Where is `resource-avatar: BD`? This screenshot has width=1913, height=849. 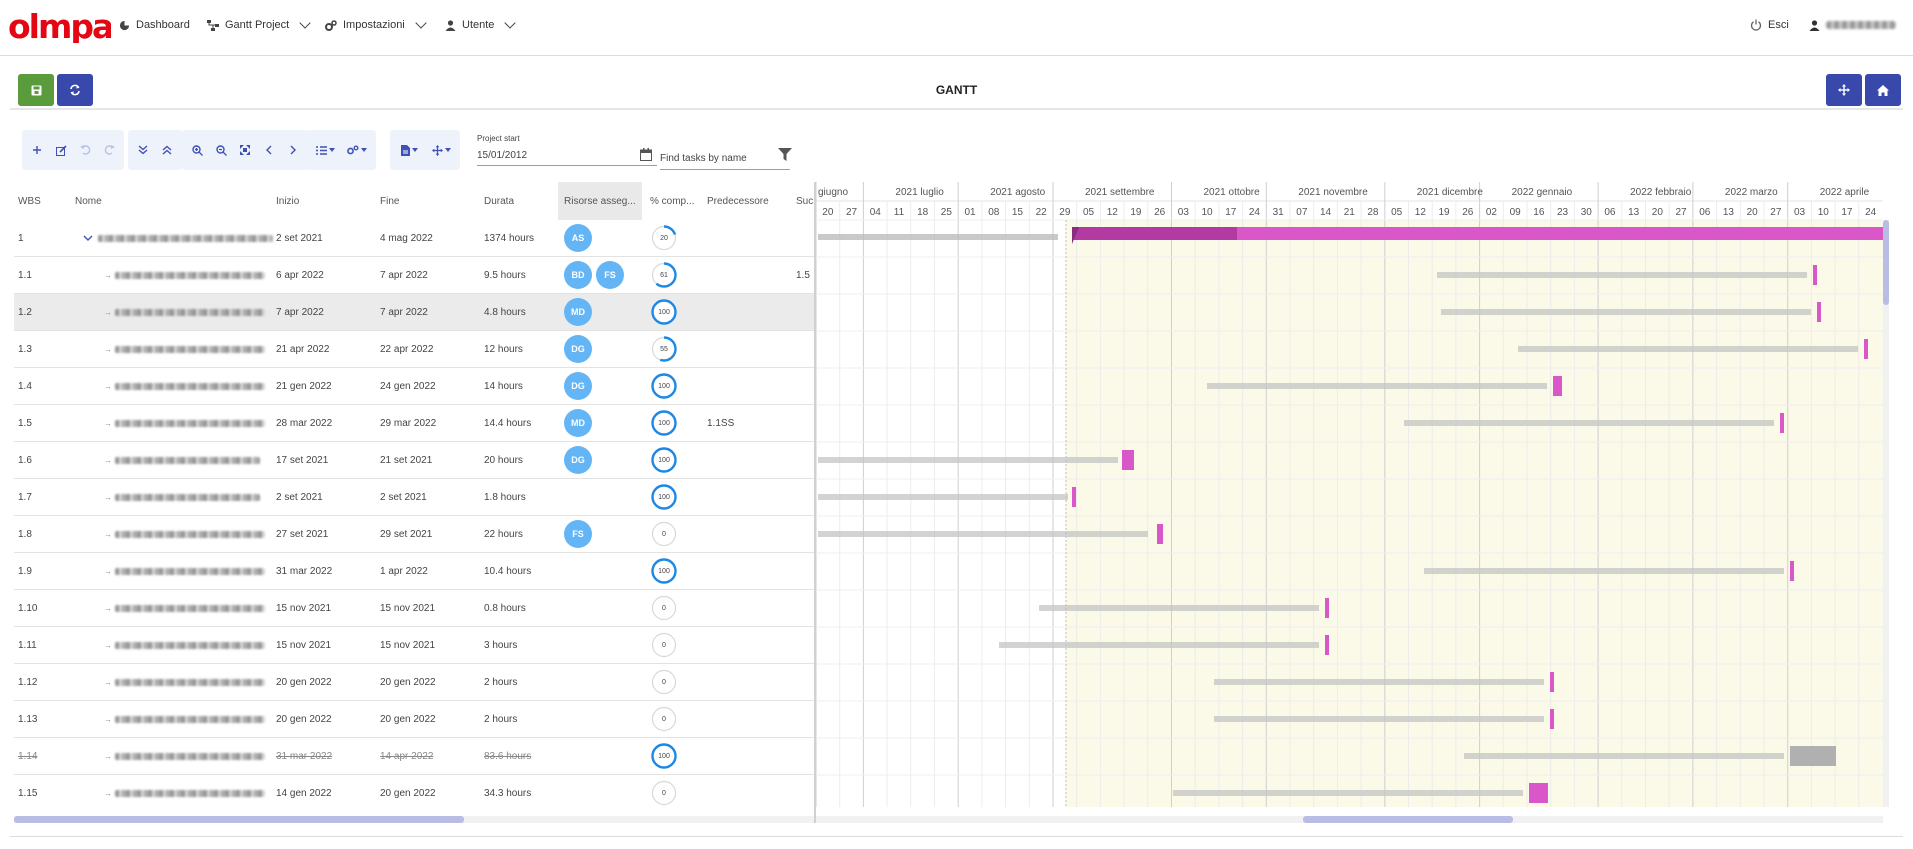
resource-avatar: BD is located at coordinates (578, 275).